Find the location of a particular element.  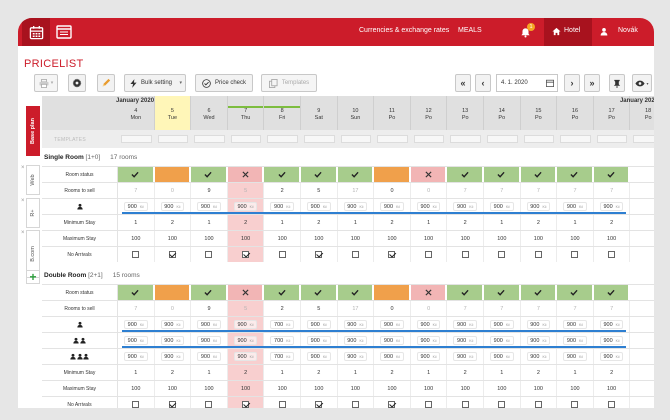

settings-button is located at coordinates (77, 83).